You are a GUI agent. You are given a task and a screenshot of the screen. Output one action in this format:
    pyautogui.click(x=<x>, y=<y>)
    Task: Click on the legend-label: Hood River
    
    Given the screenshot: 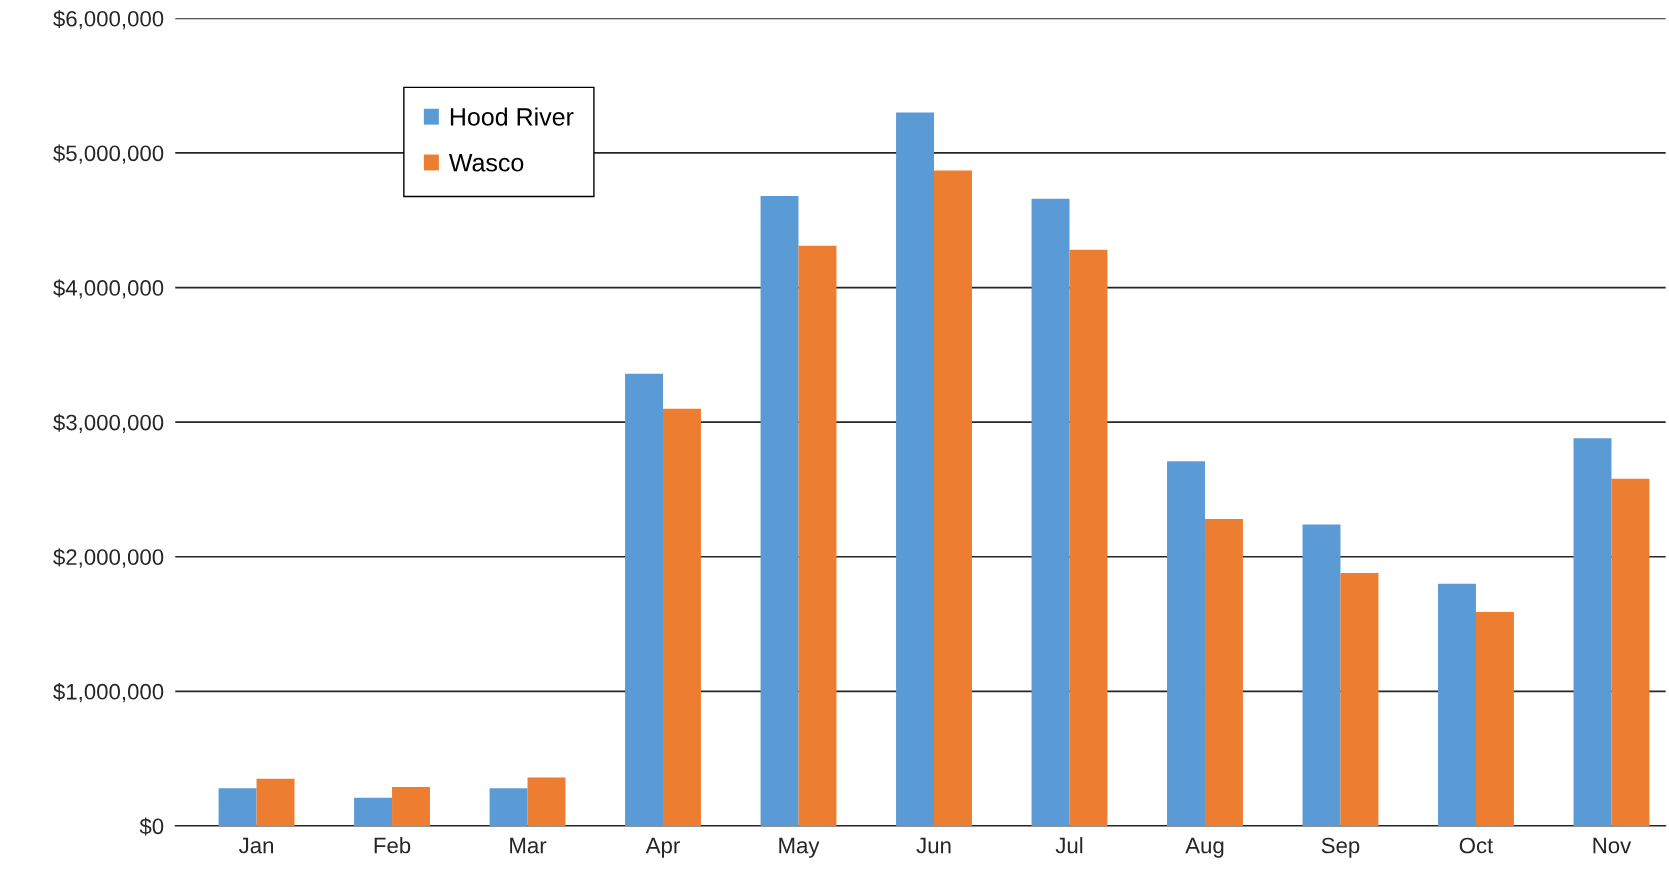 What is the action you would take?
    pyautogui.click(x=512, y=116)
    